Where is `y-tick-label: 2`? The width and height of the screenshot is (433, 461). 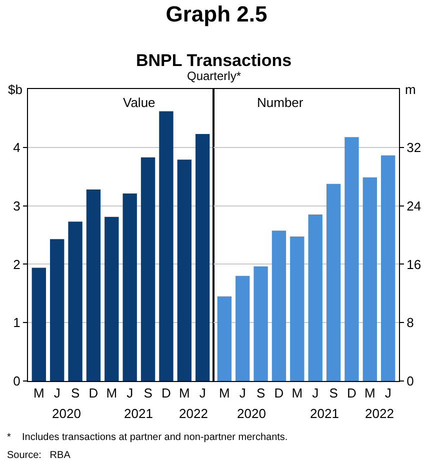 y-tick-label: 2 is located at coordinates (16, 264).